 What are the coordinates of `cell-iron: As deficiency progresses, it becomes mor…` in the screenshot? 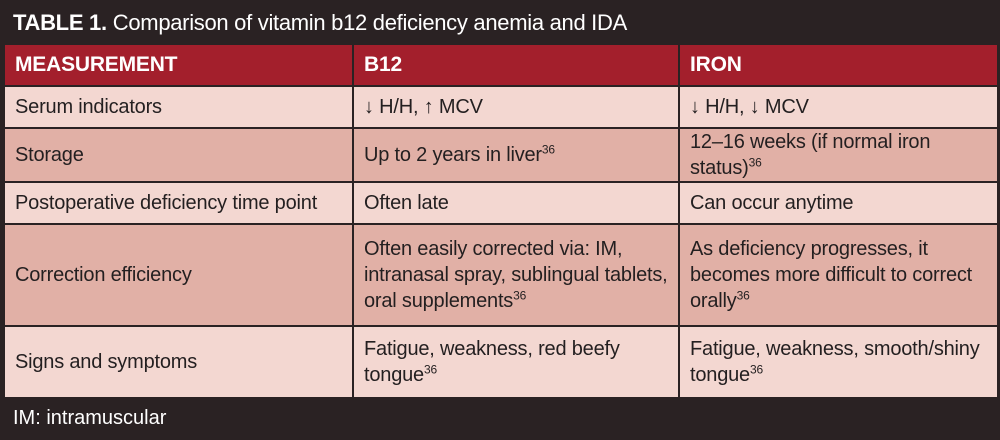 It's located at (838, 275).